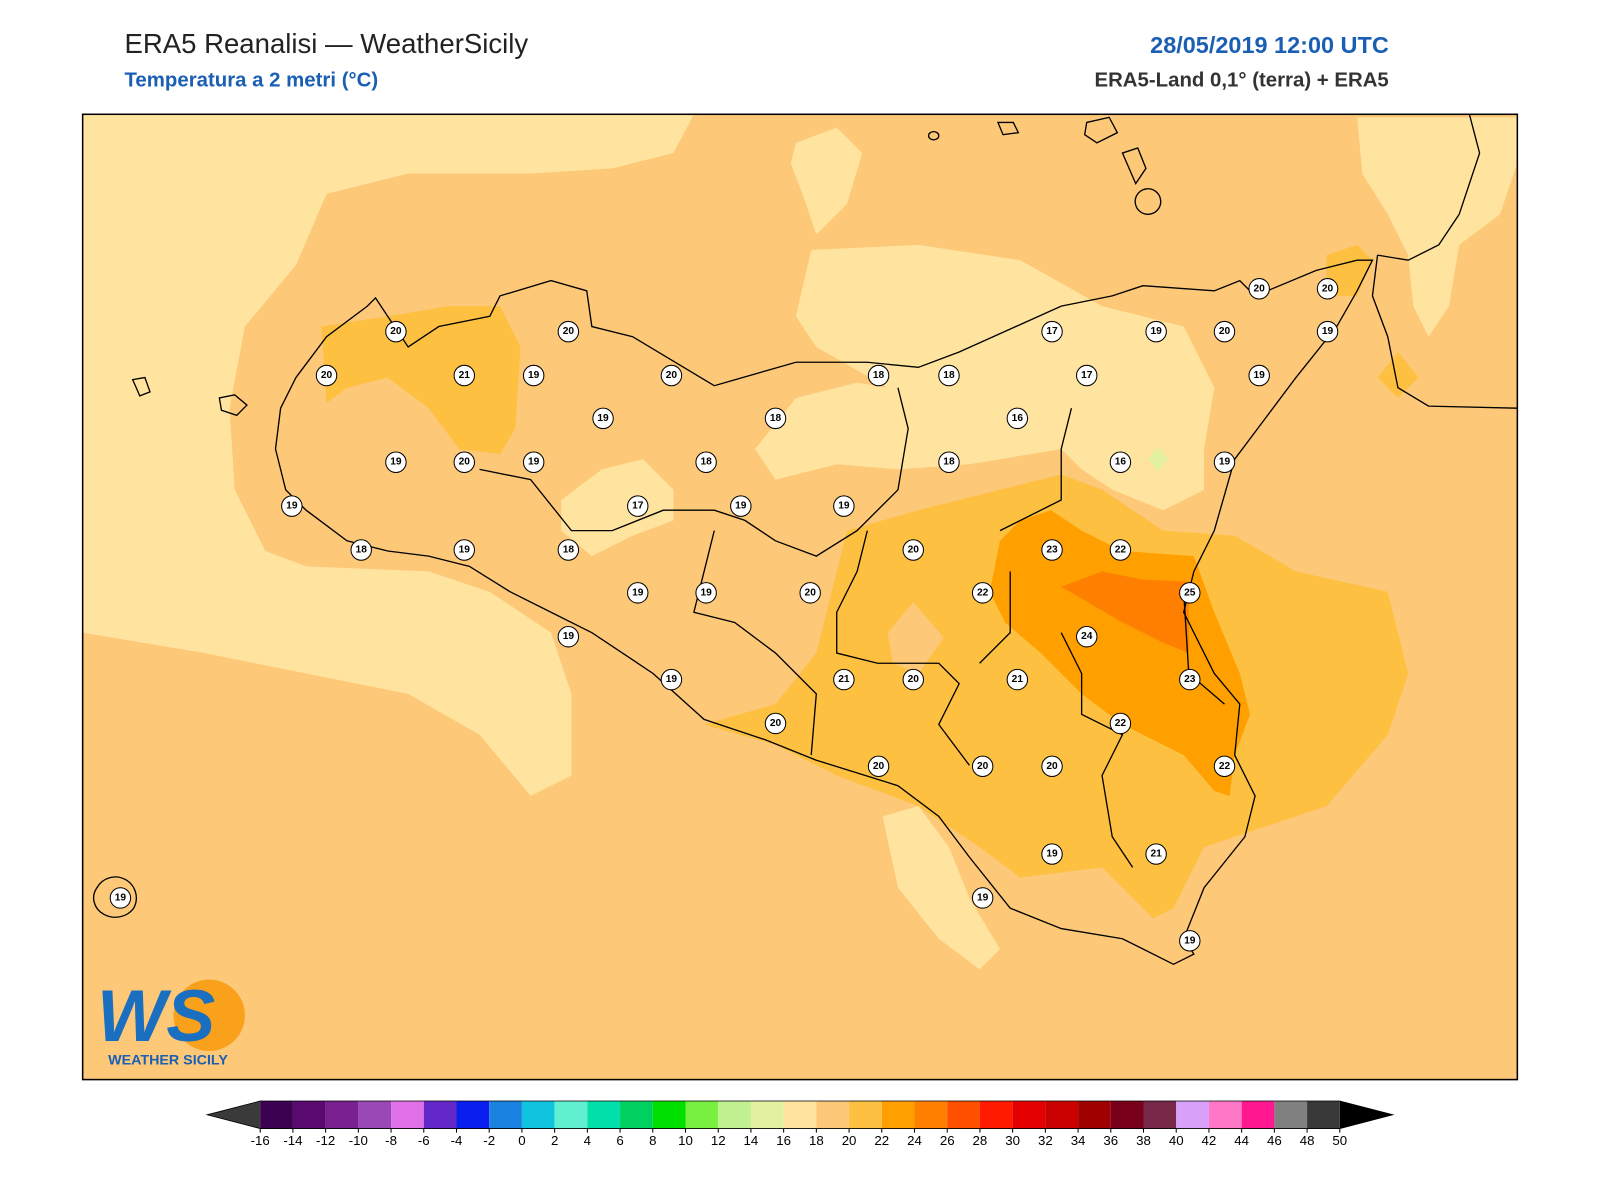 This screenshot has height=1200, width=1600. Describe the element at coordinates (325, 1140) in the screenshot. I see `colorbar-label: -12` at that location.